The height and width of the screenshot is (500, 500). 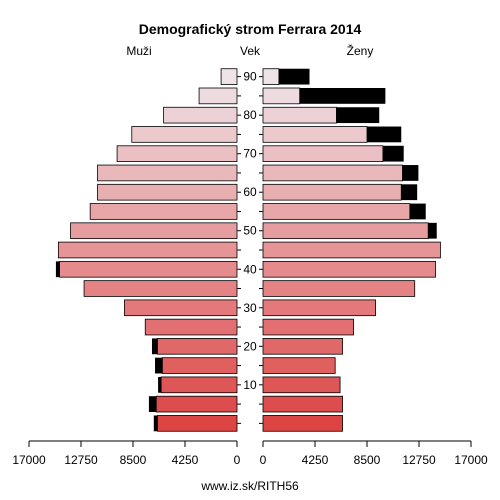 What do you see at coordinates (185, 460) in the screenshot?
I see `x-tick-label-3: 4250` at bounding box center [185, 460].